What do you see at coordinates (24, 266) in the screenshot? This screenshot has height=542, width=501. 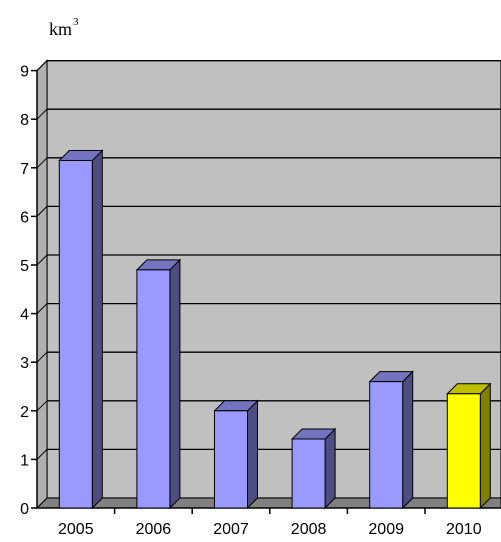 I see `y-tick-label: 5` at bounding box center [24, 266].